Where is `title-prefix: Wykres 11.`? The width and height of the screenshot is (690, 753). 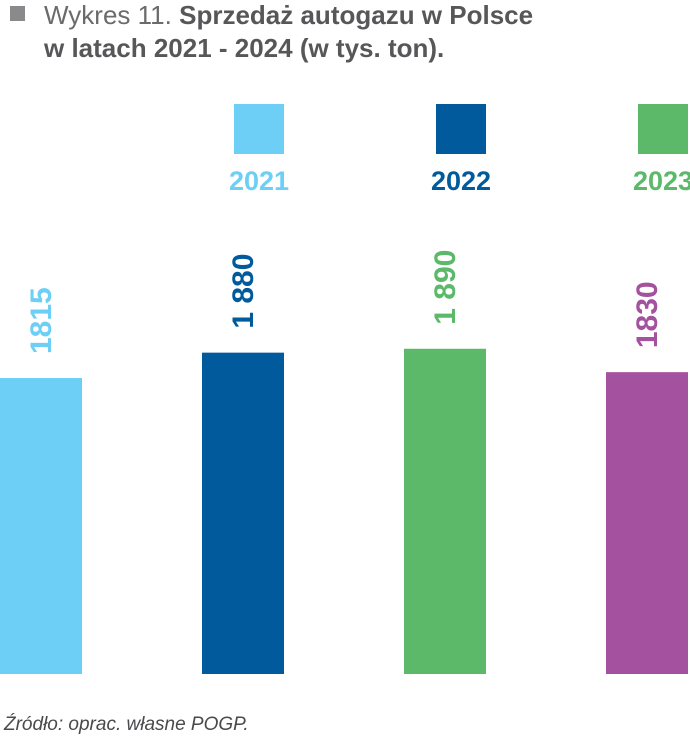 title-prefix: Wykres 11. is located at coordinates (108, 15).